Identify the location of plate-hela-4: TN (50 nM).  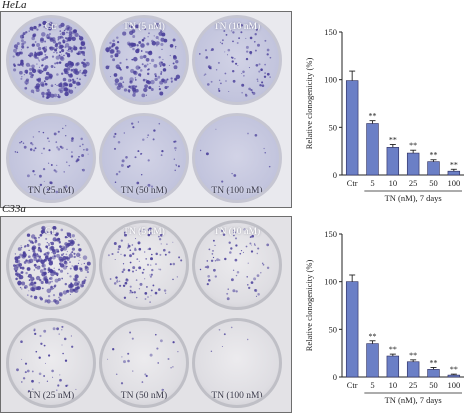
(144, 158).